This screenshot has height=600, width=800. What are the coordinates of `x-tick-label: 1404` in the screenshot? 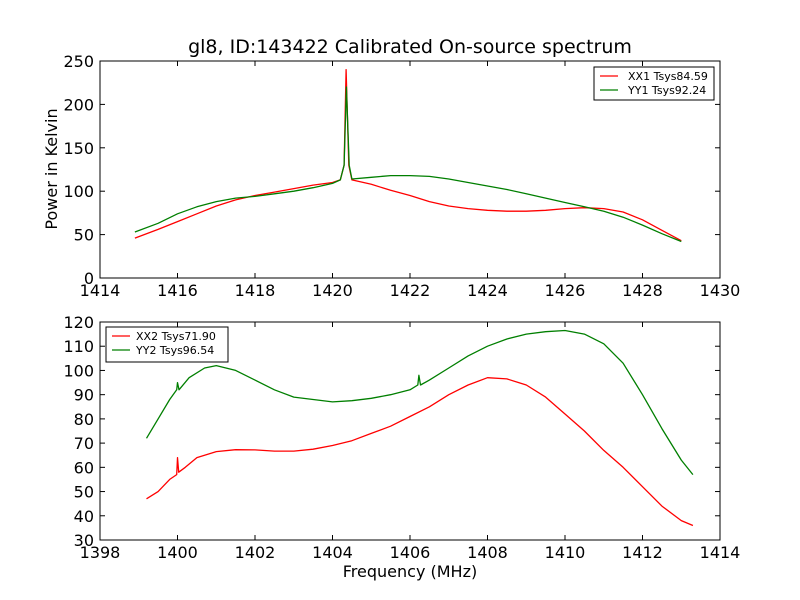 It's located at (332, 552).